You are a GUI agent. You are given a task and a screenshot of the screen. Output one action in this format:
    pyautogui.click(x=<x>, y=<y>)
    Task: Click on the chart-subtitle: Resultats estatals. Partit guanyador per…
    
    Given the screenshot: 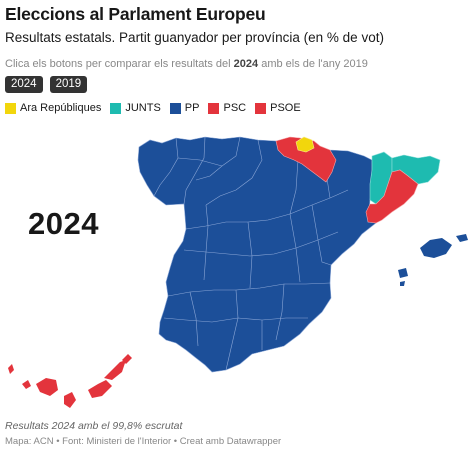 What is the action you would take?
    pyautogui.click(x=194, y=37)
    